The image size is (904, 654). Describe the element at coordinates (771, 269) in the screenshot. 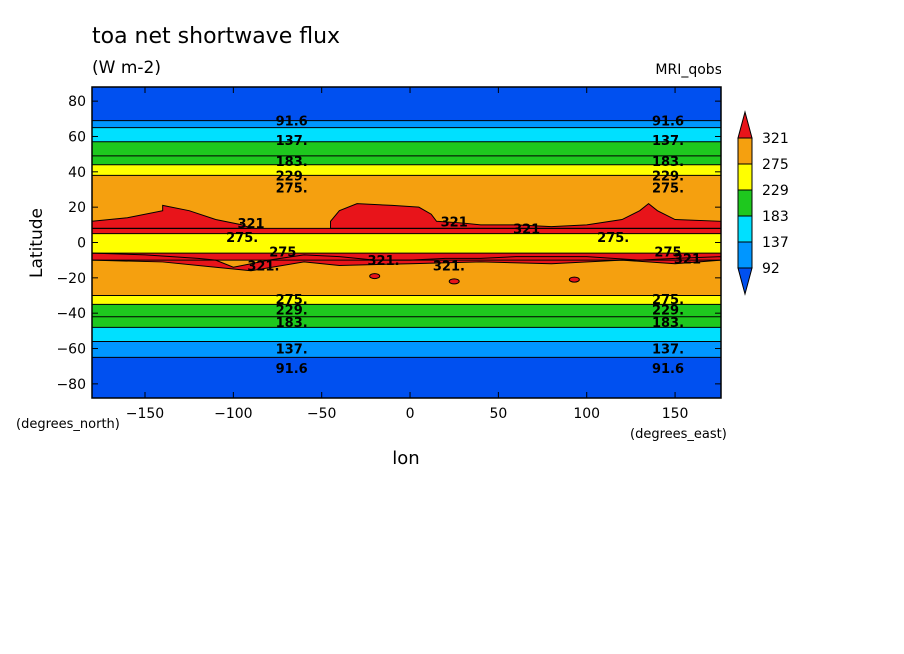

I see `colorbar-label: 92` at that location.